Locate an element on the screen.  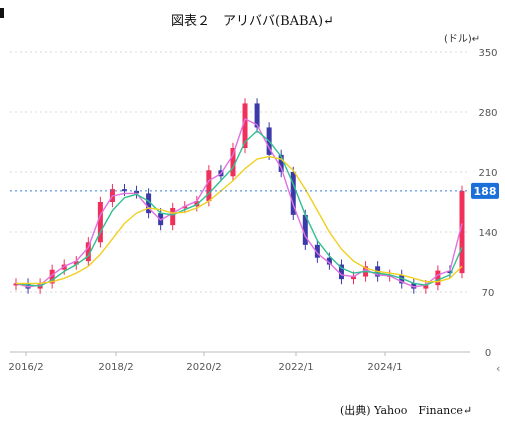
x-axis: 2016/2 2018/2 2020/2 2022/1 2024/1 is located at coordinates (205, 362).